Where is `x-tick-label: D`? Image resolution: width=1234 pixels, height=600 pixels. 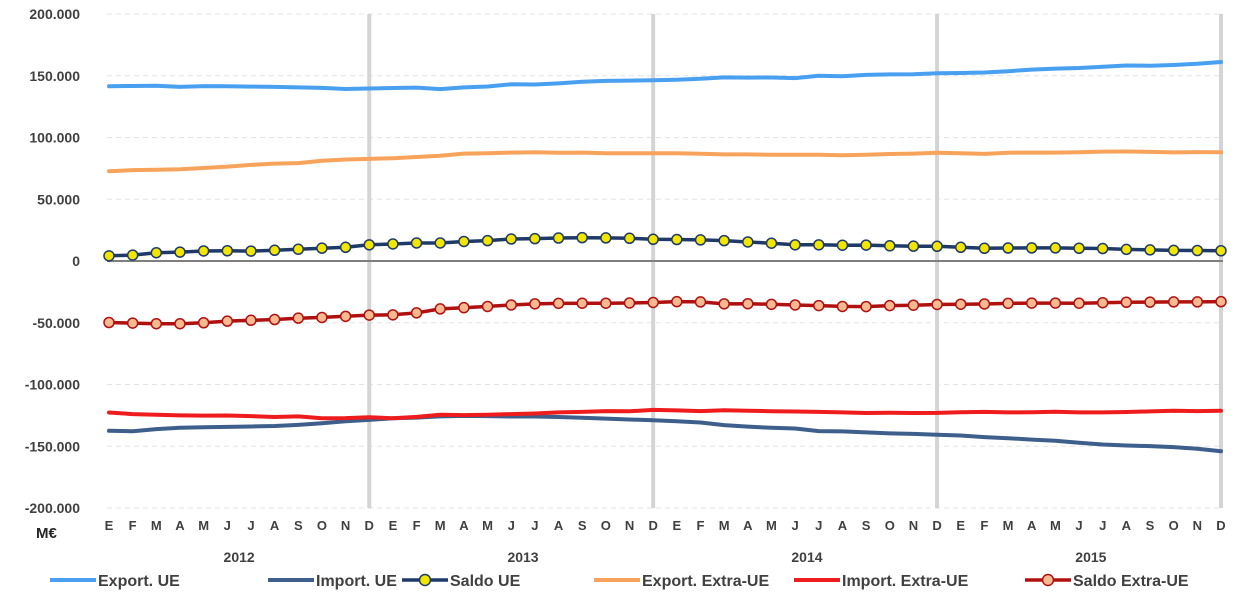
x-tick-label: D is located at coordinates (652, 525).